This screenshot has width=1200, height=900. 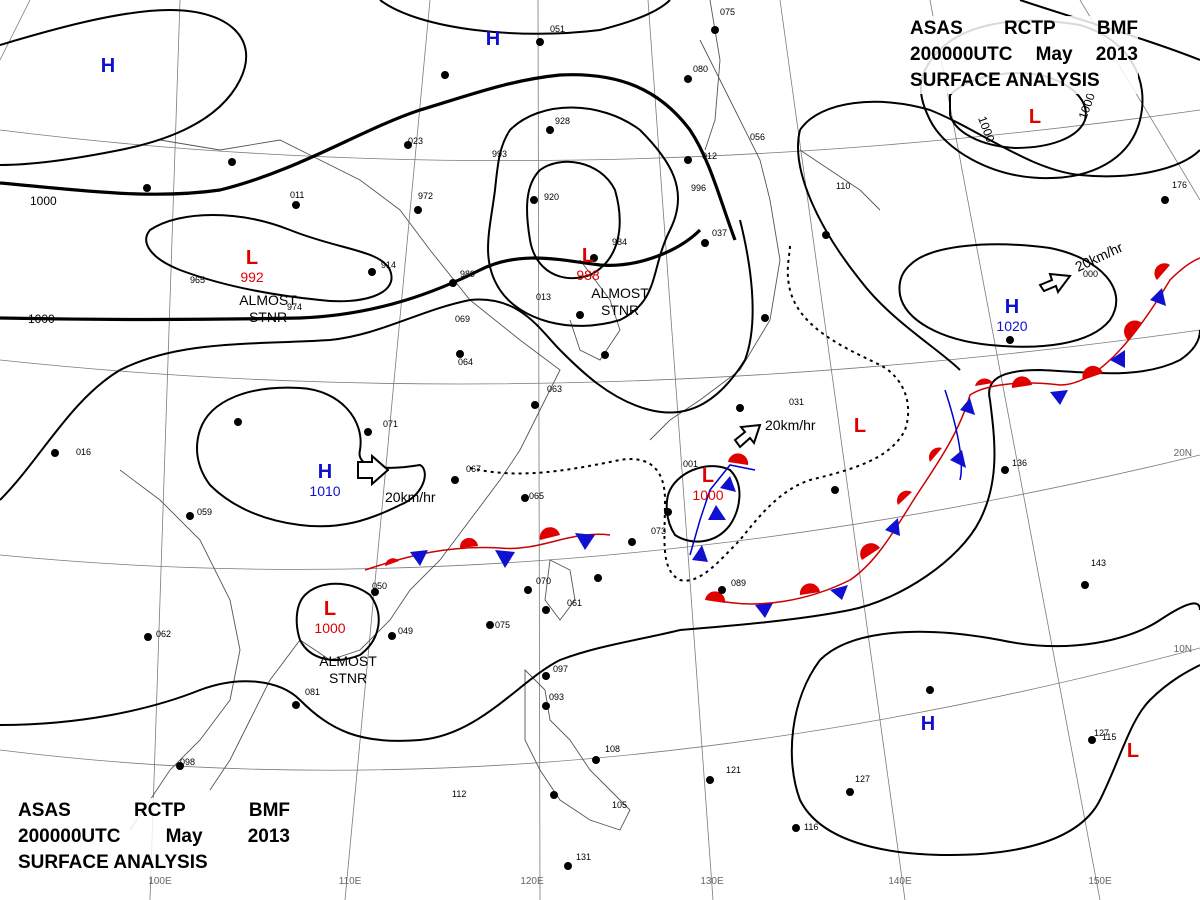 What do you see at coordinates (588, 275) in the screenshot?
I see `center-pressure-value: 988` at bounding box center [588, 275].